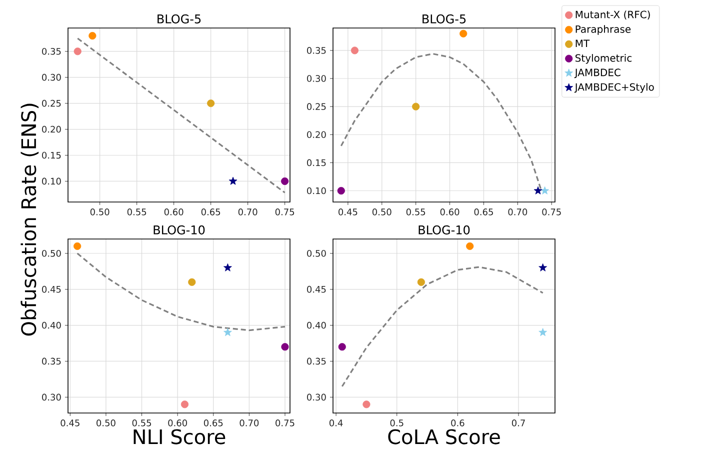  What do you see at coordinates (518, 423) in the screenshot?
I see `x-tick-label: 0.7` at bounding box center [518, 423].